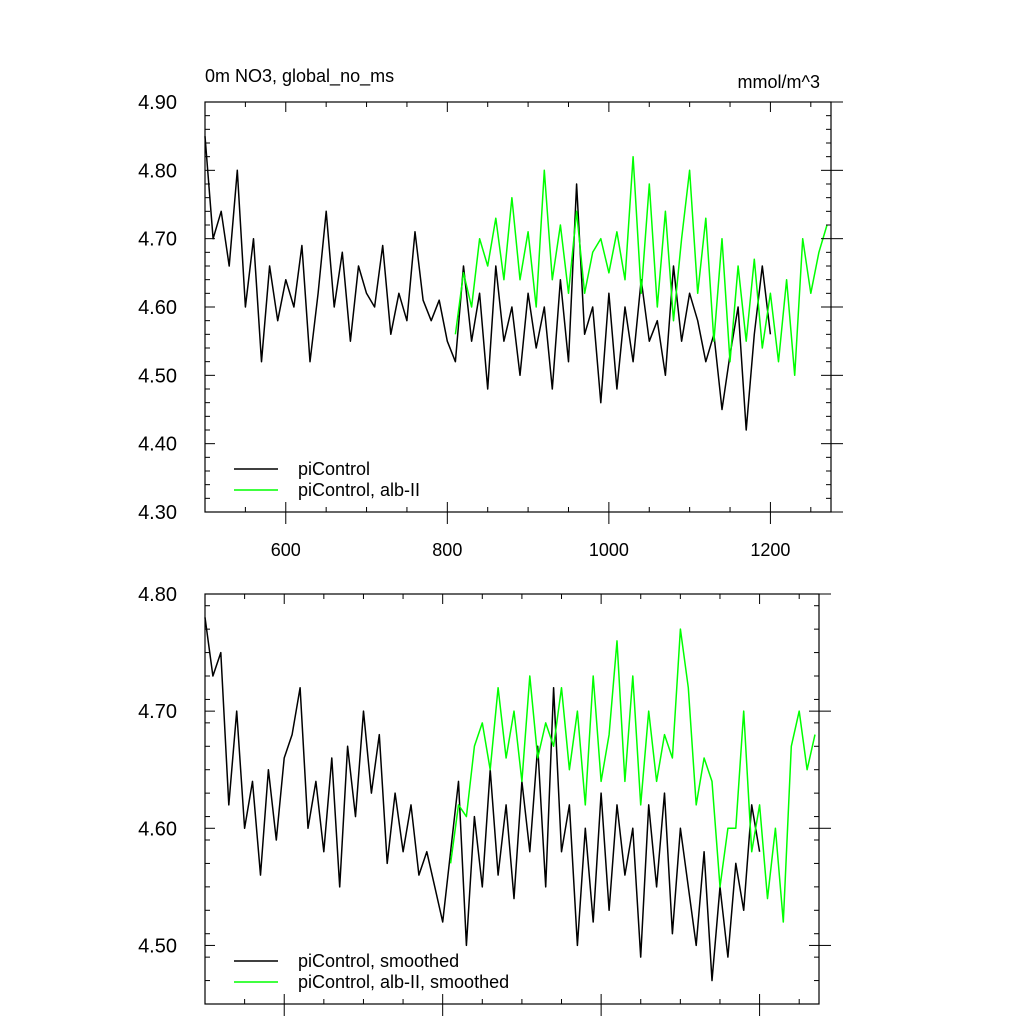 This screenshot has height=1024, width=1024. I want to click on legend-label: piControl, so click(334, 469).